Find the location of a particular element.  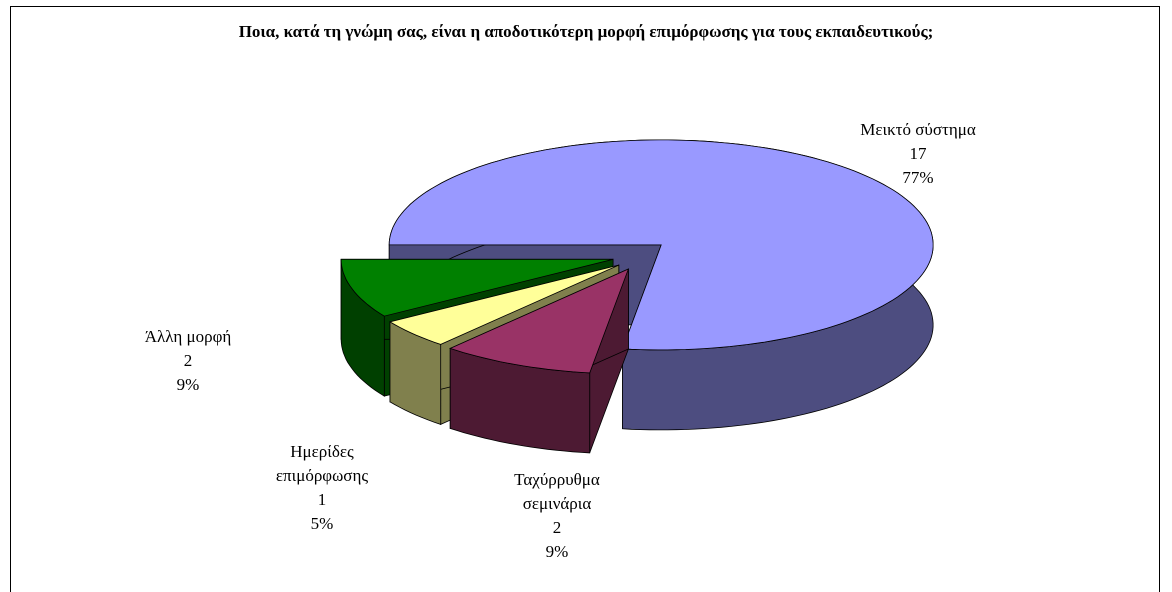

data-label: Ημερίδες επιμόρφωσης 1 5% is located at coordinates (322, 488).